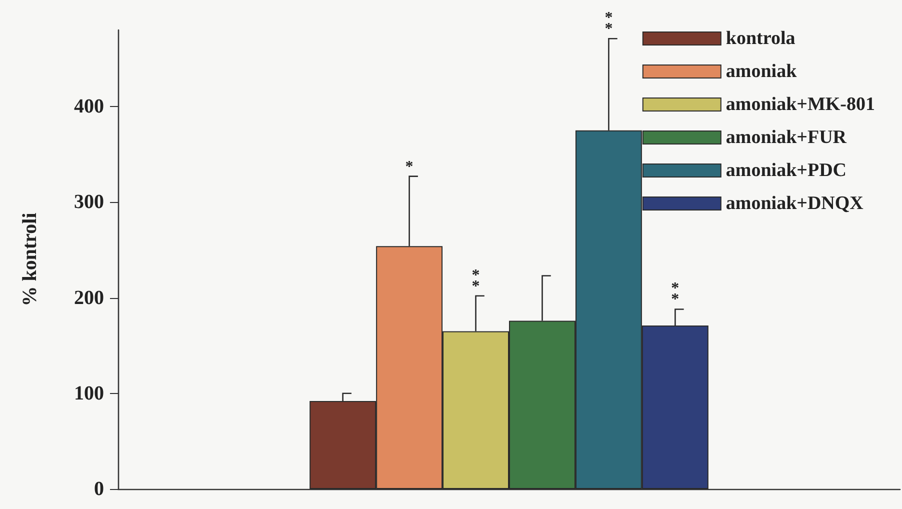 The height and width of the screenshot is (509, 902). I want to click on y-tick-label: 100, so click(89, 393).